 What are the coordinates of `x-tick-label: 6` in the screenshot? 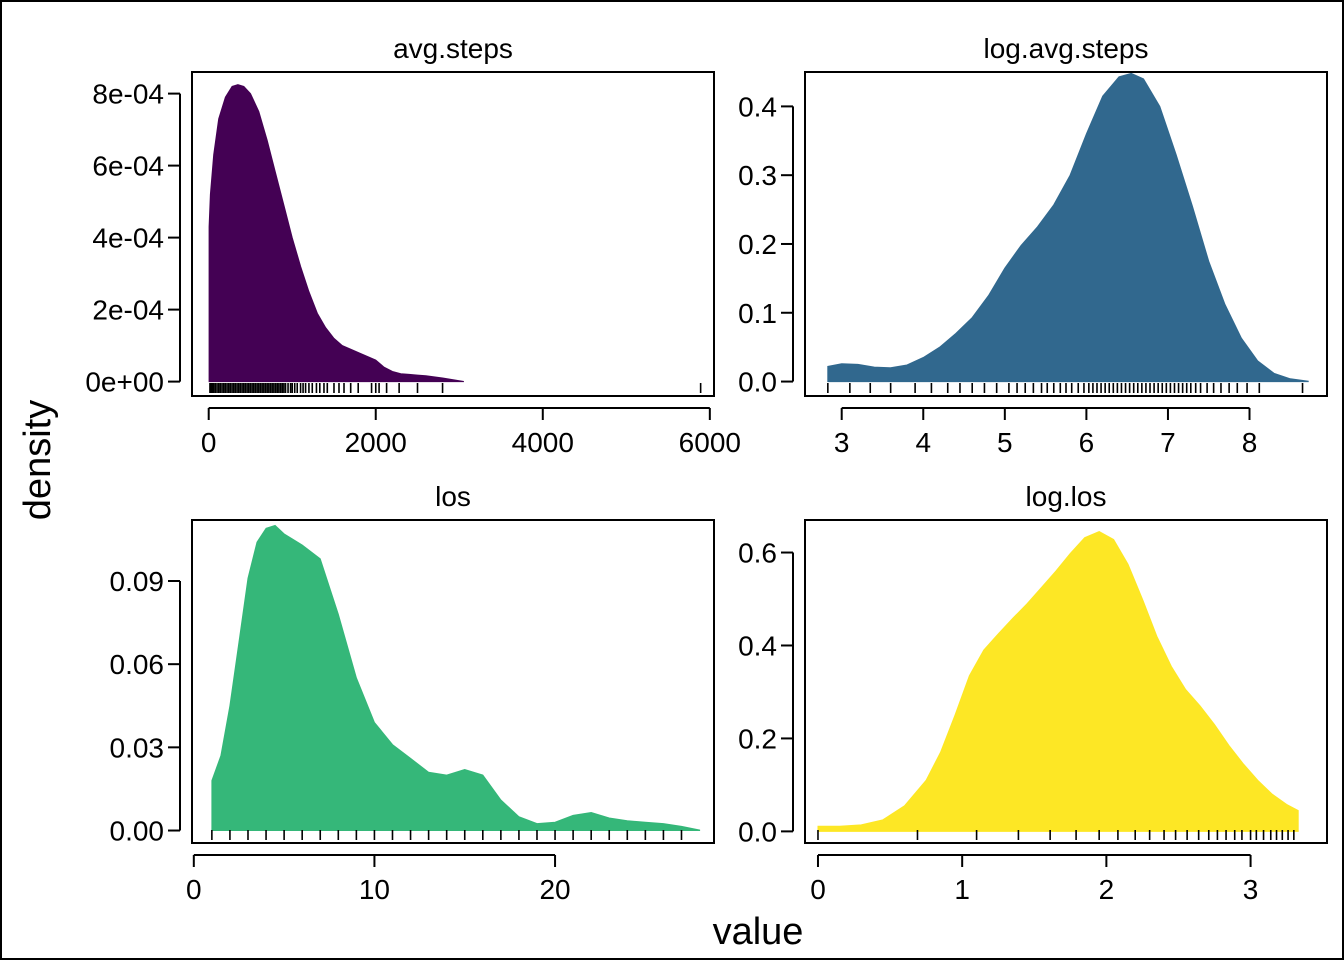 It's located at (1087, 442).